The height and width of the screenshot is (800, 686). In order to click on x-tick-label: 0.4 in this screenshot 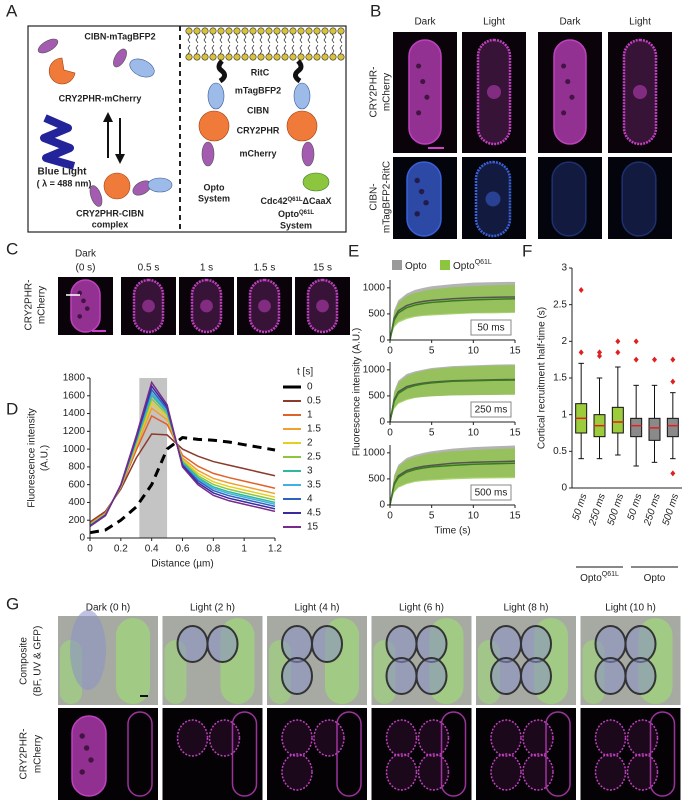, I will do `click(152, 549)`.